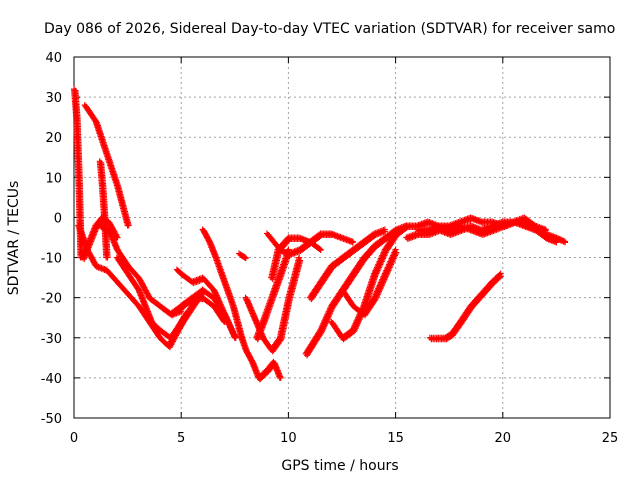 The image size is (640, 480). I want to click on x-tick-label: 20, so click(503, 438).